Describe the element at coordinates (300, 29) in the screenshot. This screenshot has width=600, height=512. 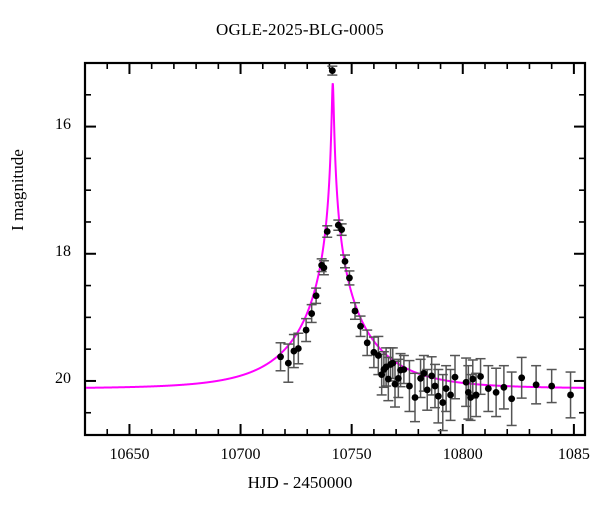
I see `chart-title: OGLE-2025-BLG-0005` at that location.